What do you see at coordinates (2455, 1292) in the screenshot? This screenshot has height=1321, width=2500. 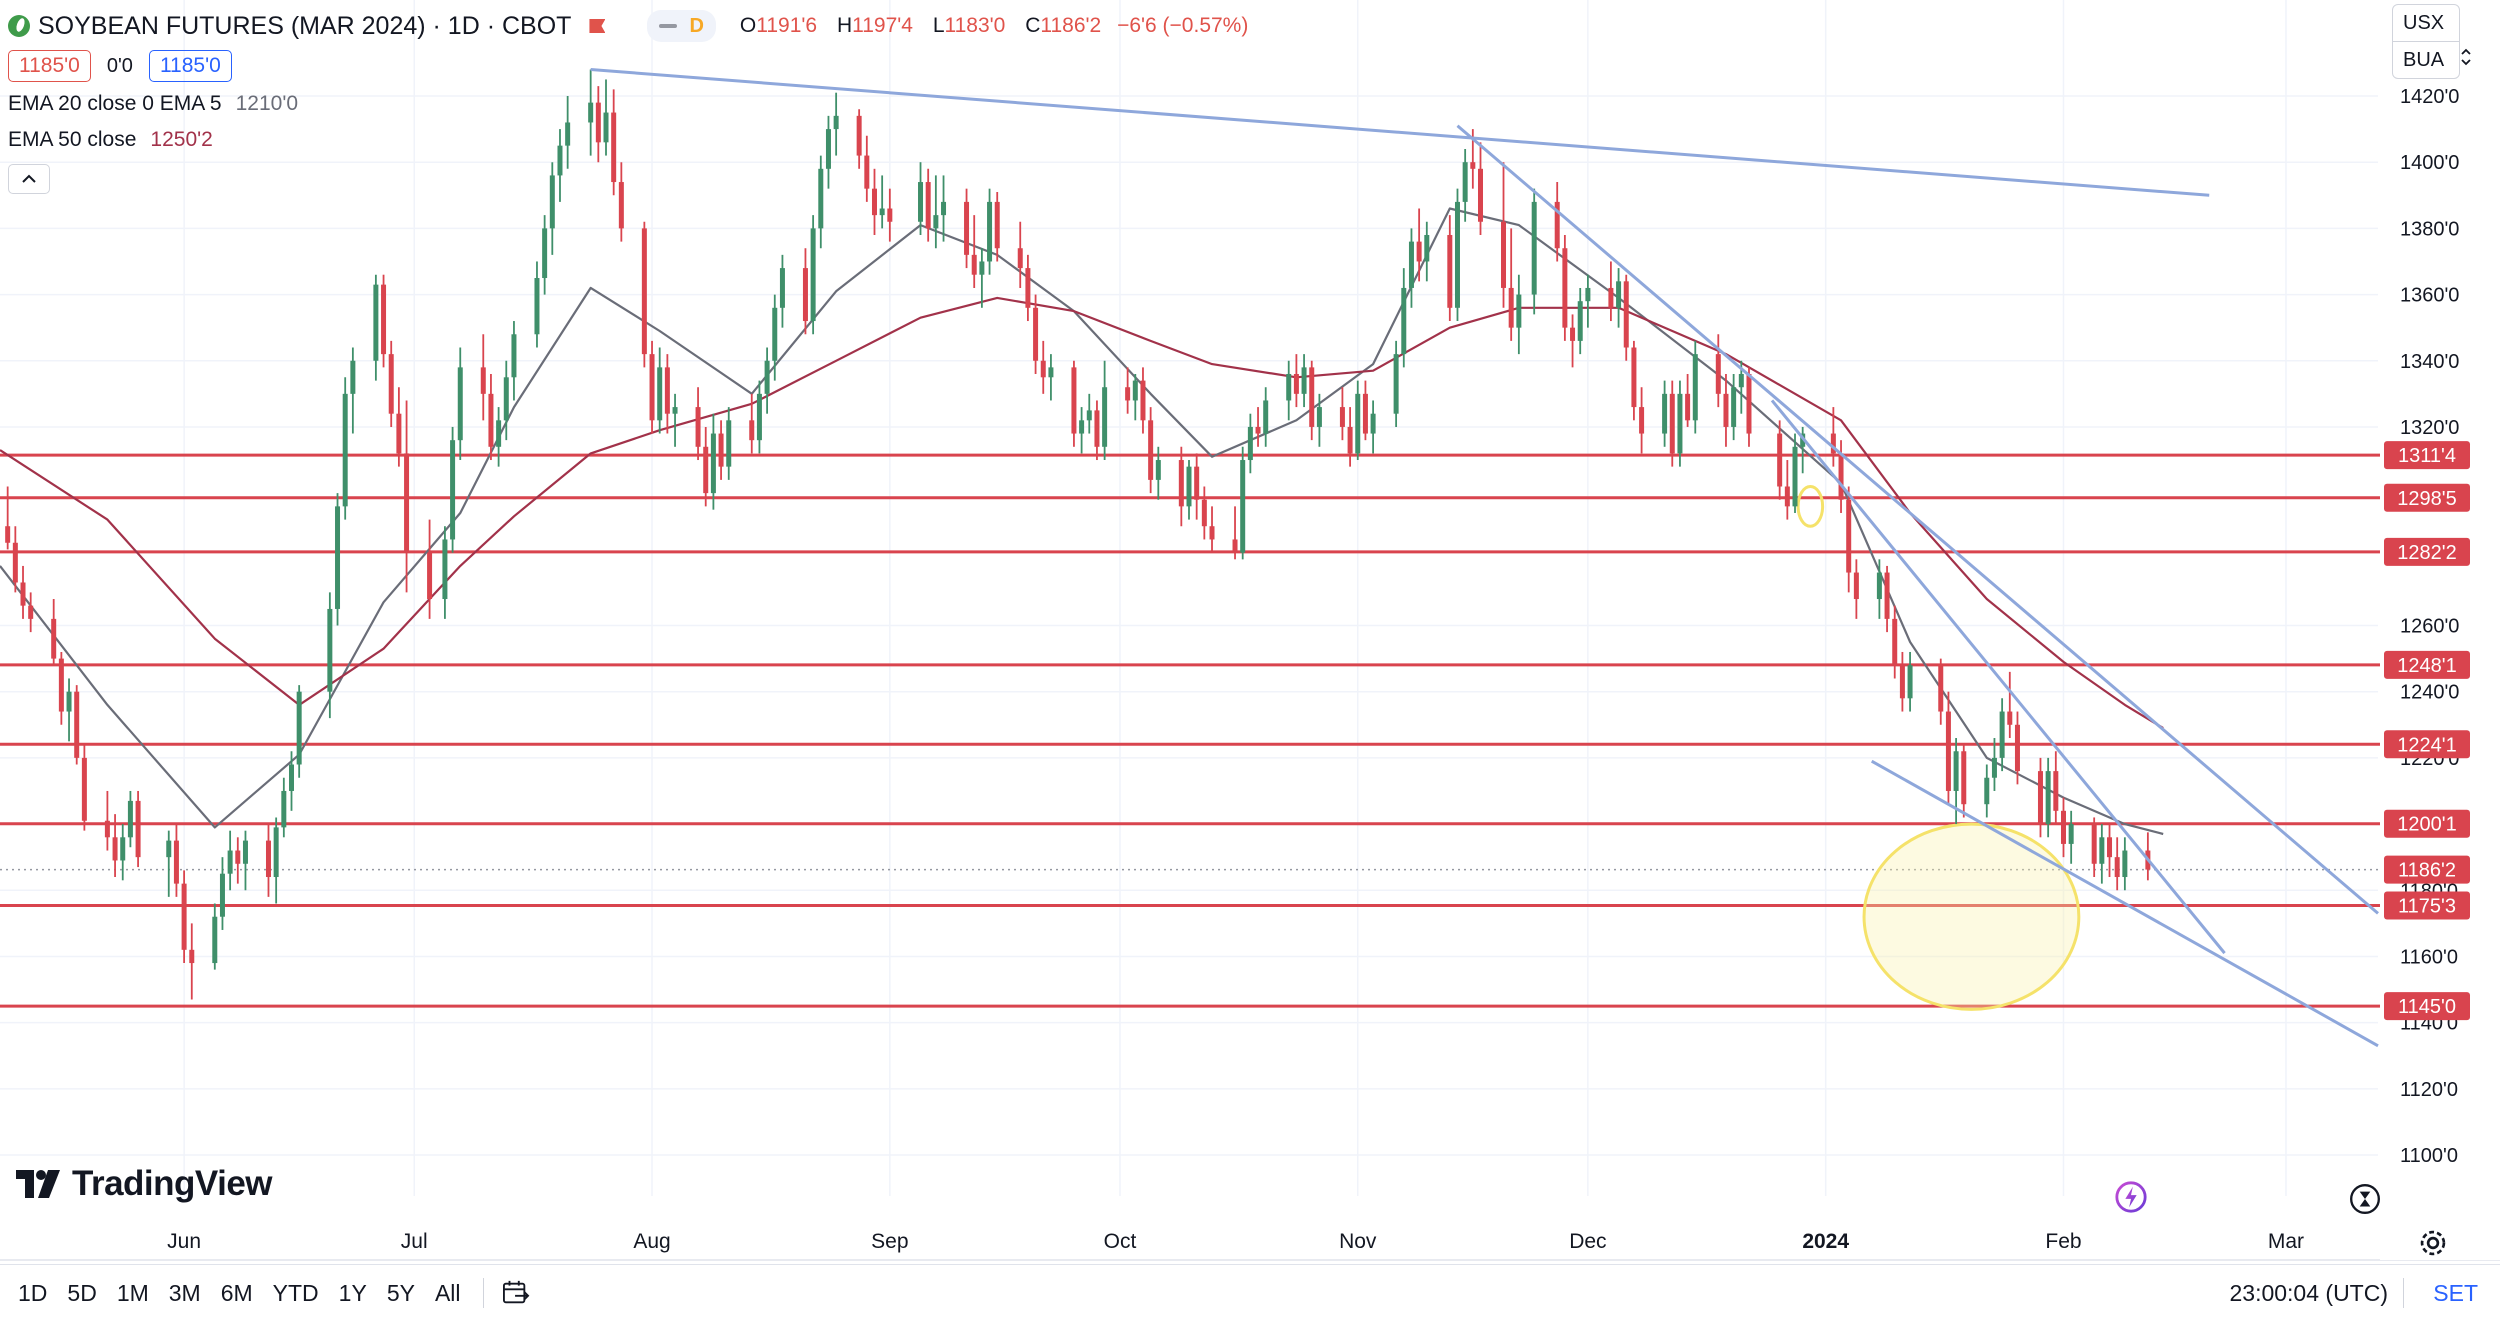 I see `timezone-set-button: SET` at bounding box center [2455, 1292].